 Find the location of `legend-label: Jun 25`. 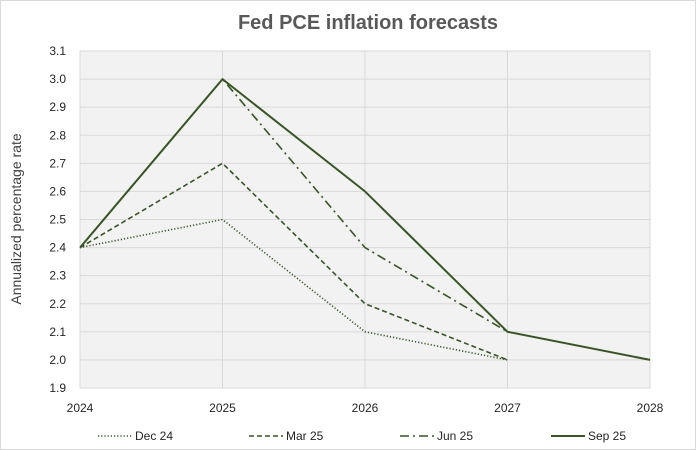

legend-label: Jun 25 is located at coordinates (455, 436).